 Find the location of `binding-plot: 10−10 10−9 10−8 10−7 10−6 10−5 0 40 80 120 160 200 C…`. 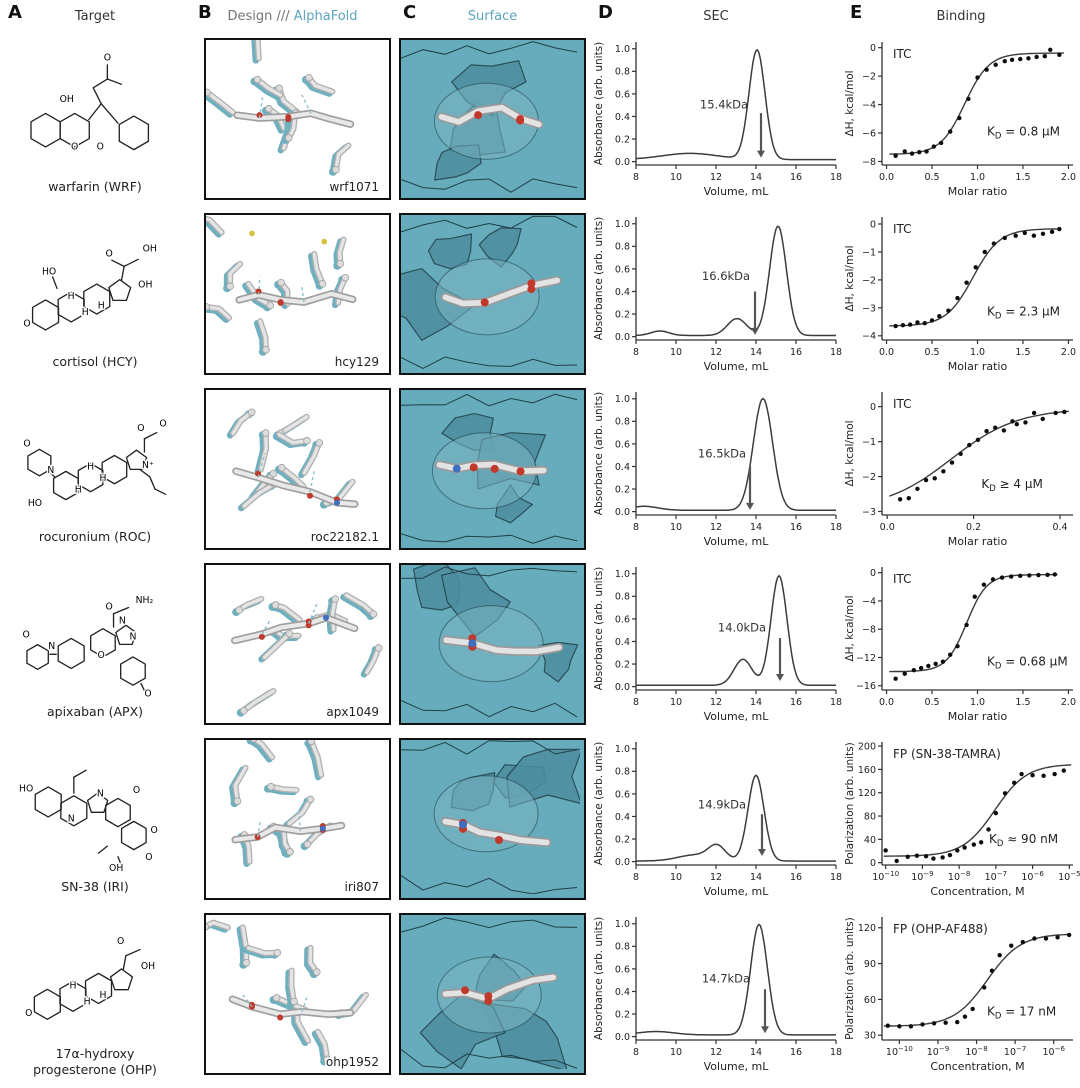

binding-plot: 10−10 10−9 10−8 10−7 10−6 10−5 0 40 80 120 160 200 C… is located at coordinates (962, 819).